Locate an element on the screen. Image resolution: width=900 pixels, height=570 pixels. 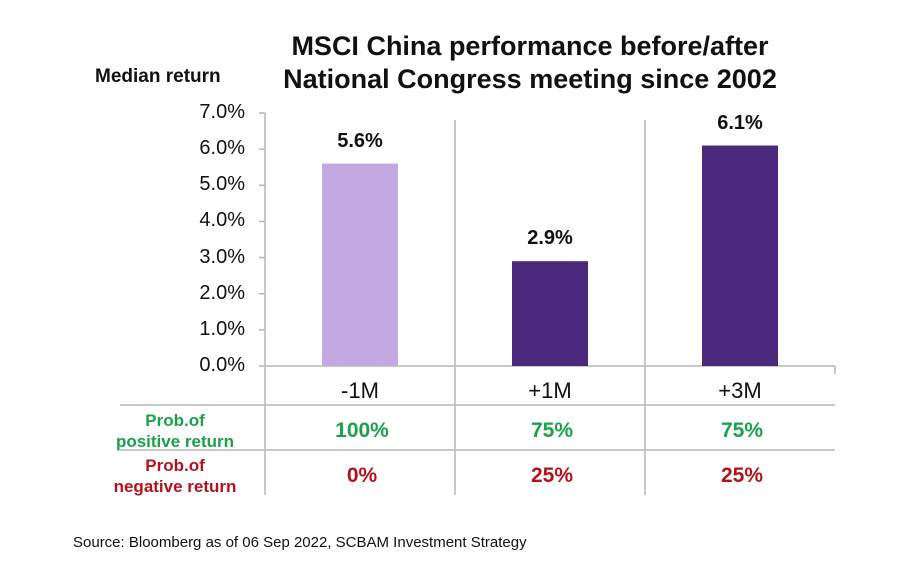
y-tick-label: 2.0% is located at coordinates (222, 292).